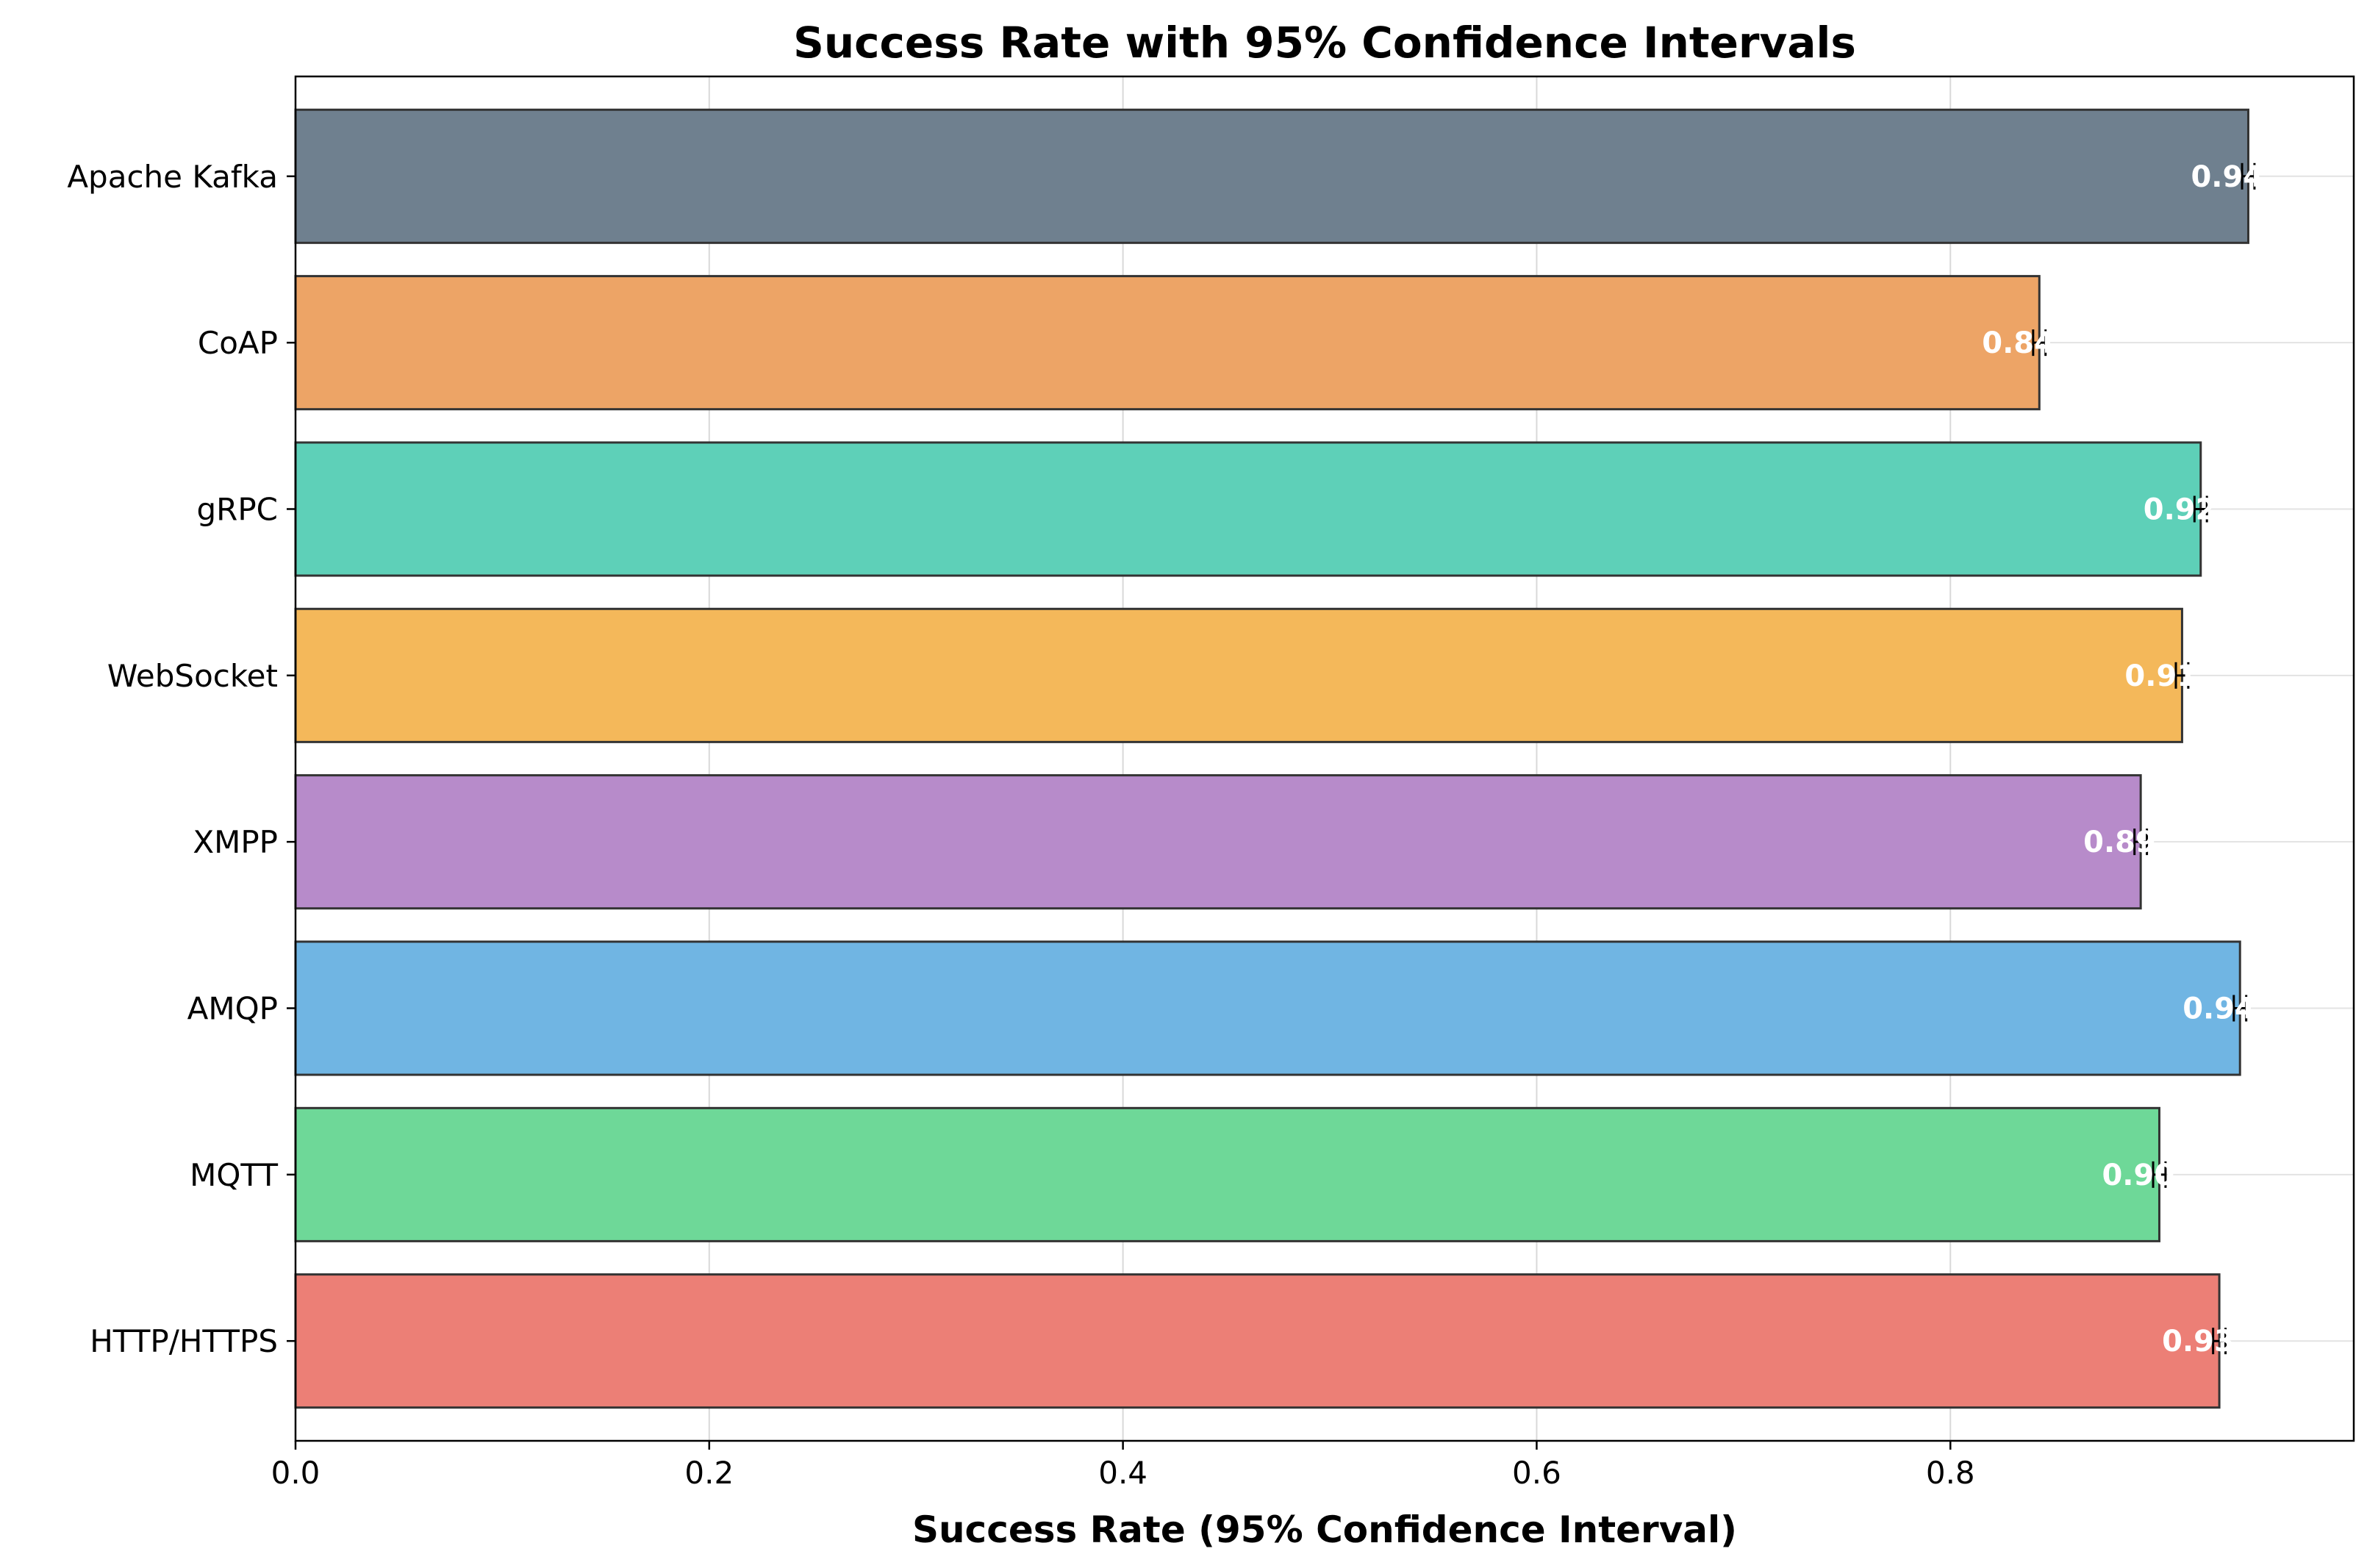  I want to click on y-tick-label-0: HTTP/HTTPS, so click(184, 1341).